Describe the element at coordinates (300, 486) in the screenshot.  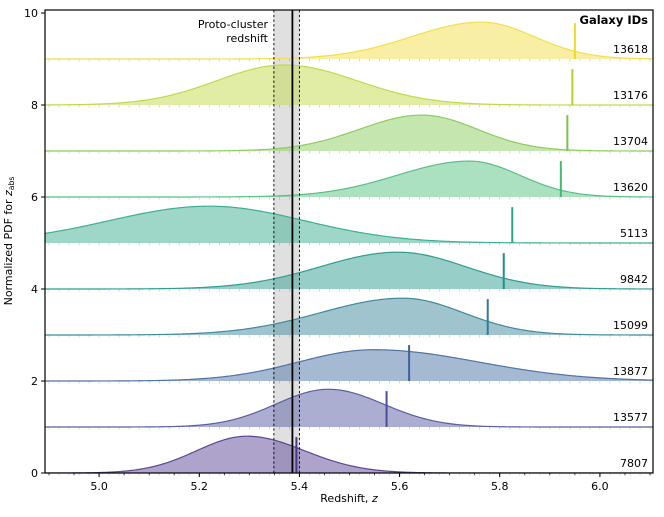
I see `x-tick-label-5.4: 5.4` at that location.